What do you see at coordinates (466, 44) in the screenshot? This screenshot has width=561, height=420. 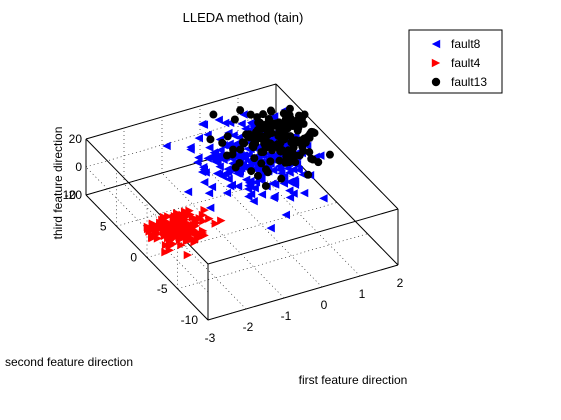 I see `legend-label-fault8: fault8` at bounding box center [466, 44].